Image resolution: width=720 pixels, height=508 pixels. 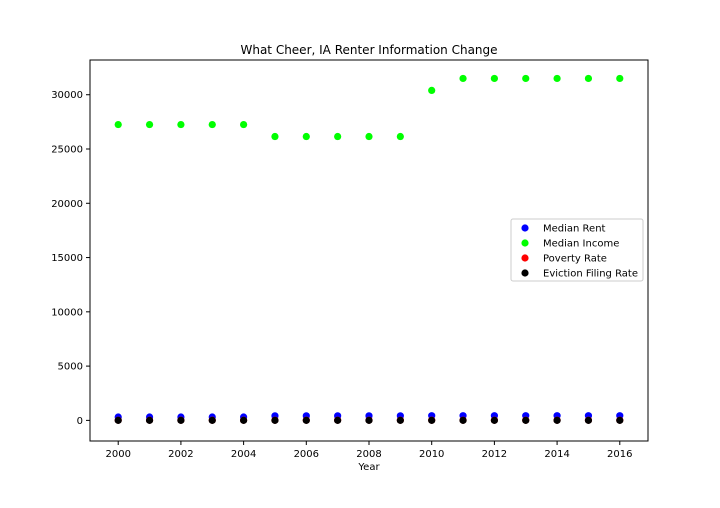 What do you see at coordinates (619, 454) in the screenshot?
I see `x-tick-label: 2016` at bounding box center [619, 454].